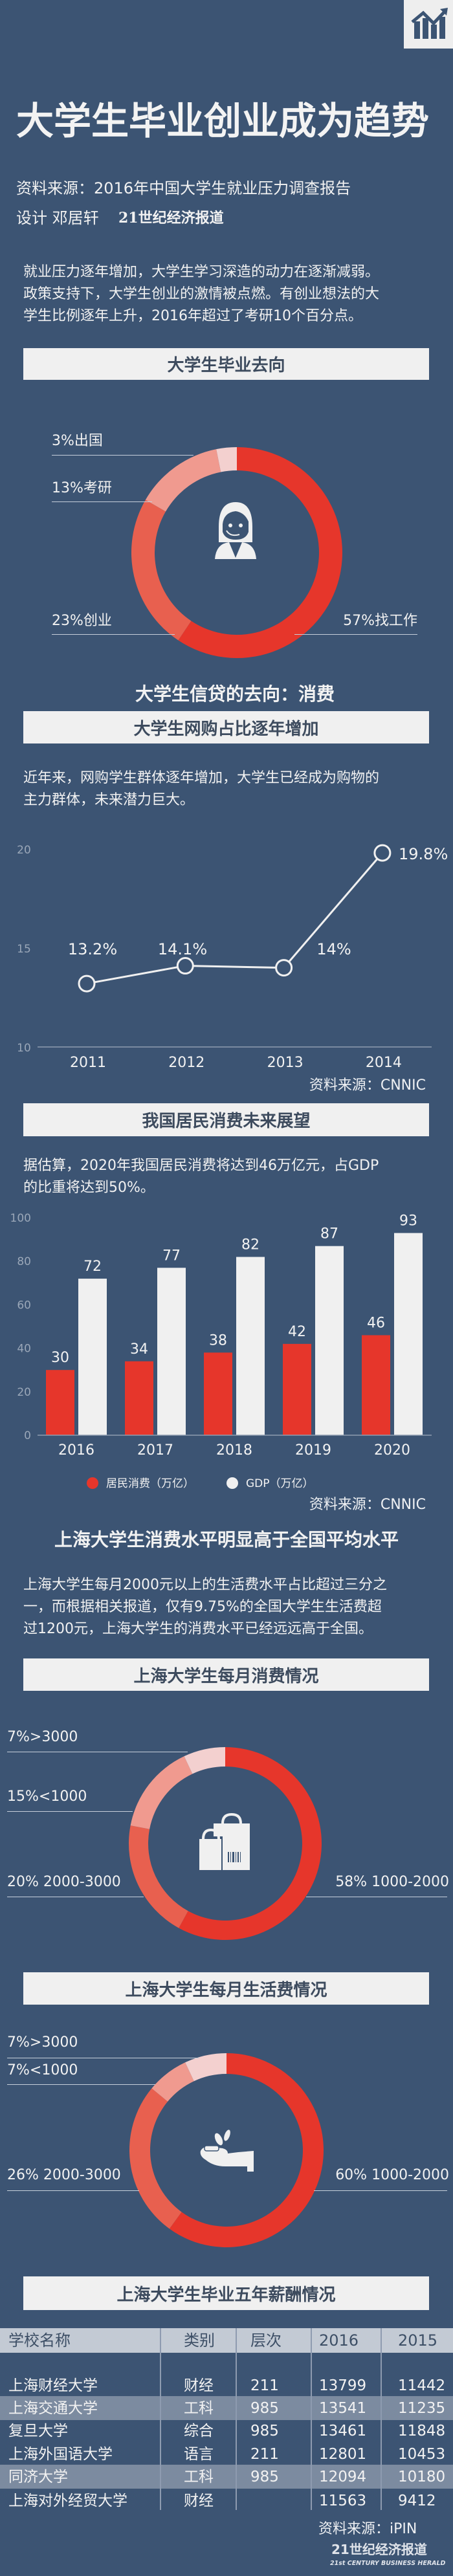  I want to click on label-2000-3000: 20% 2000-3000, so click(64, 1882).